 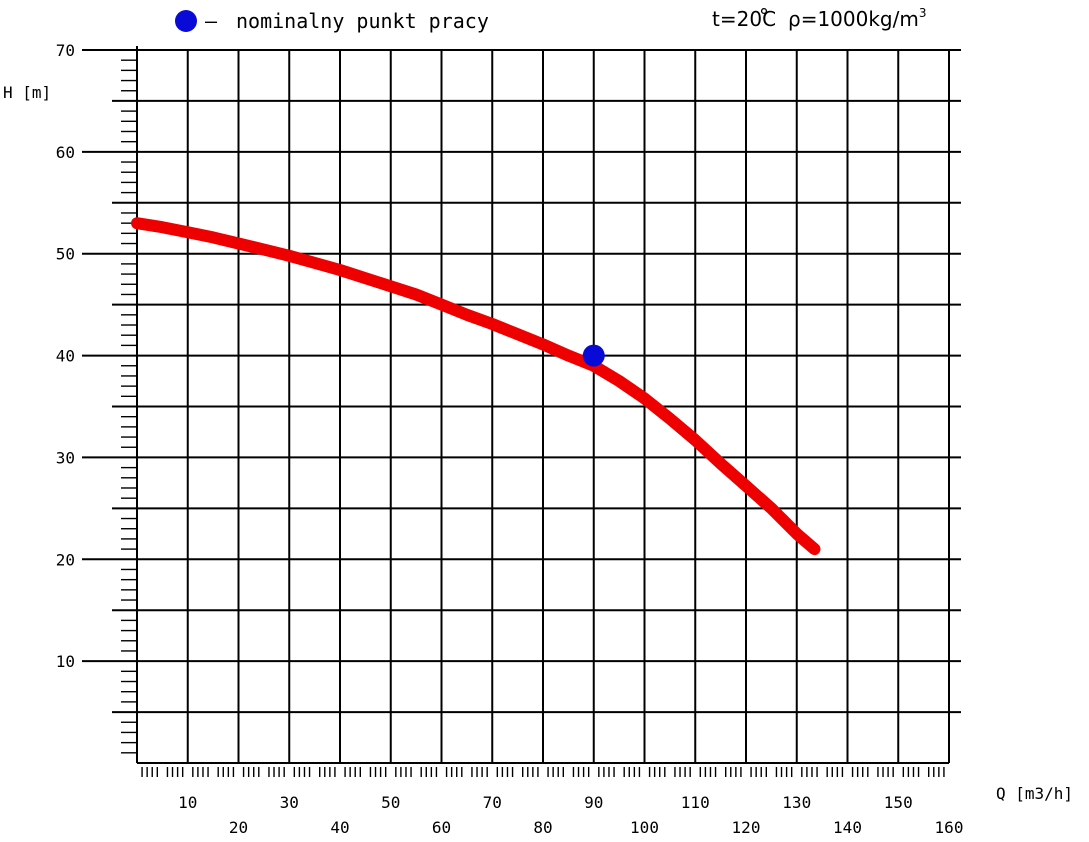 What do you see at coordinates (769, 19) in the screenshot?
I see `temperature-unit: C` at bounding box center [769, 19].